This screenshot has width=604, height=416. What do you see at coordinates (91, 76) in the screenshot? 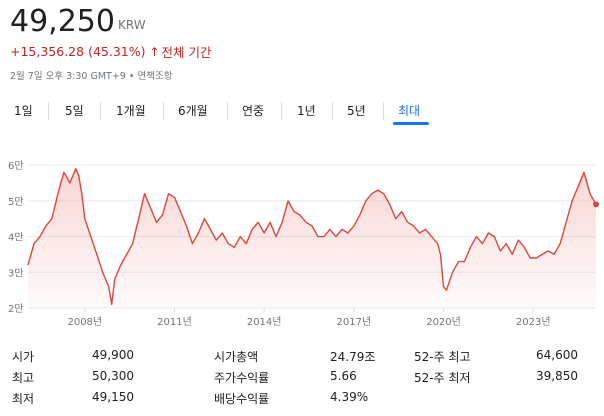
I see `timestamp-disclaimer: 2월 7일 오후 3:30 GMT+9 • 면책조항` at bounding box center [91, 76].